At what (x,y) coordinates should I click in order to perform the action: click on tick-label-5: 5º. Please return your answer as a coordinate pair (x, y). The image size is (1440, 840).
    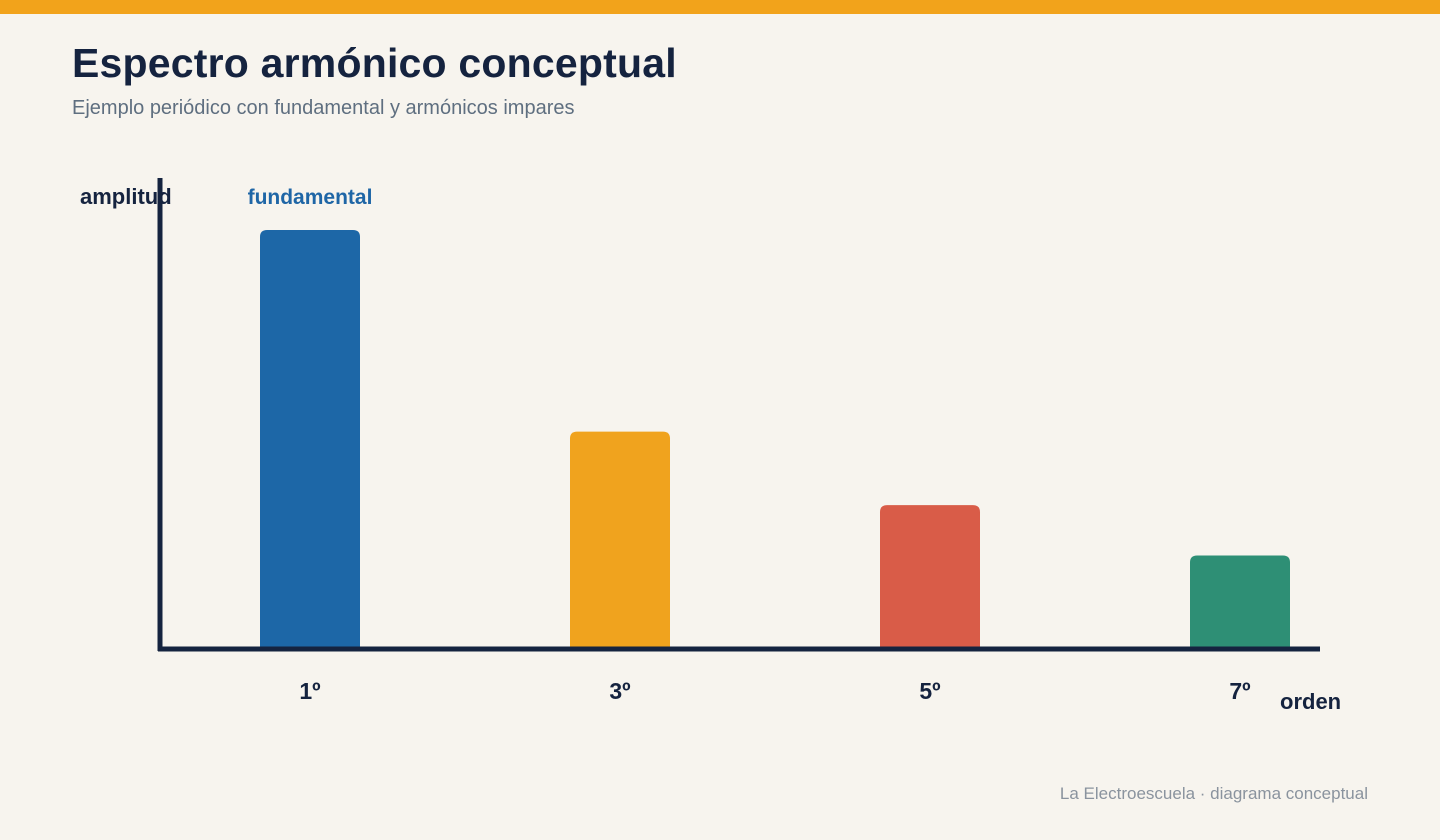
    Looking at the image, I should click on (929, 691).